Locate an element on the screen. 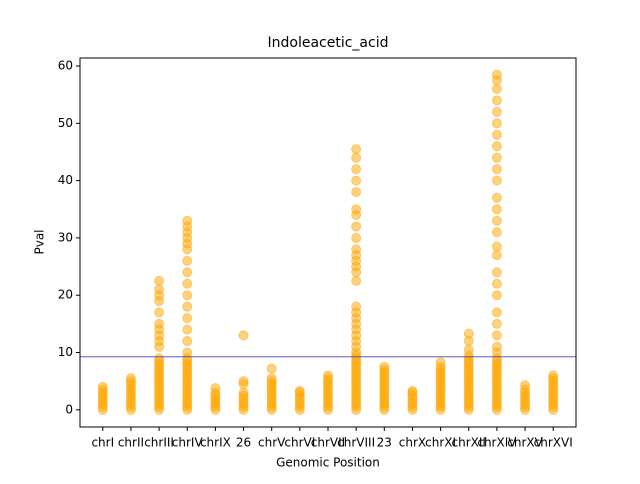 Image resolution: width=640 pixels, height=484 pixels. x-tick-label: chrXI is located at coordinates (440, 443).